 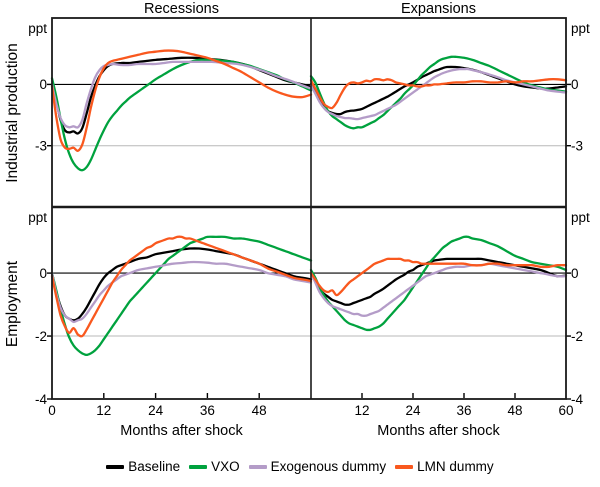 I want to click on legend-item-baseline: Baseline, so click(x=143, y=466).